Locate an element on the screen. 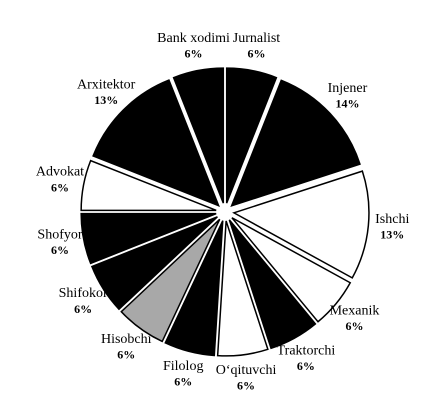  slice-label: Hisobchi is located at coordinates (126, 339).